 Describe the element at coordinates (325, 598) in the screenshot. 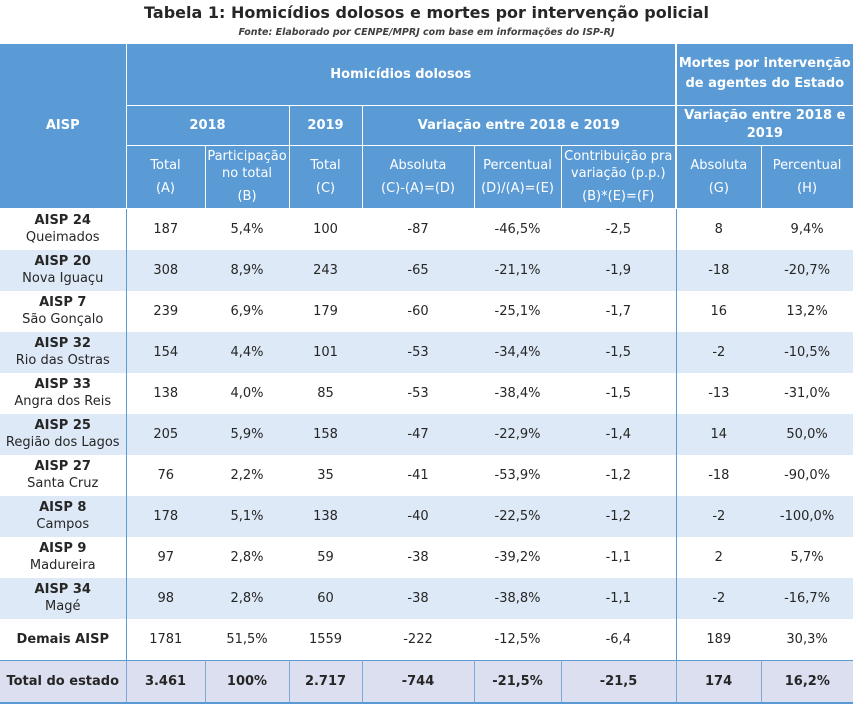

I see `cell-total-2019: 60` at that location.